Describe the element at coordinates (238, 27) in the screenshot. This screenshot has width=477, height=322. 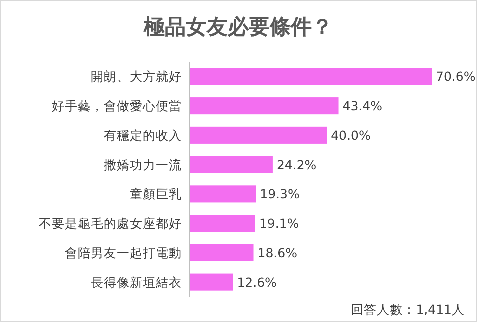
I see `chart-title: 極品女友必要條件？` at that location.